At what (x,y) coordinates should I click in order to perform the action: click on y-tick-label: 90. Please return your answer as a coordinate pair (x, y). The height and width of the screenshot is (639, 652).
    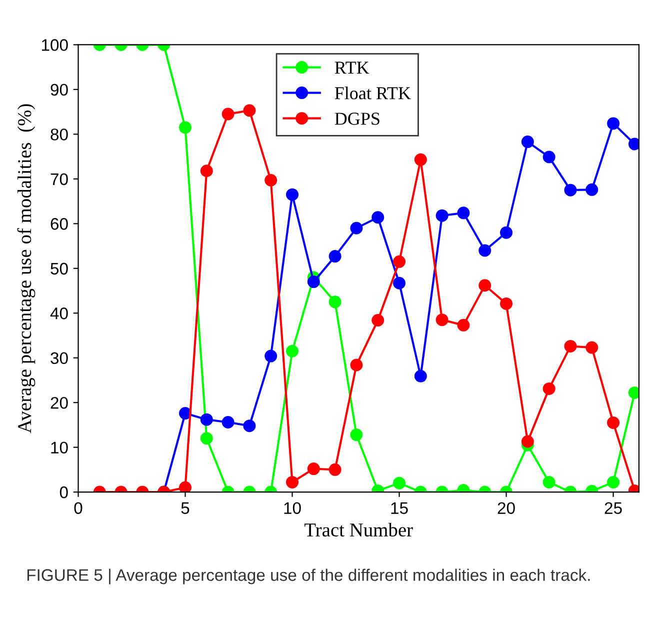
    Looking at the image, I should click on (59, 90).